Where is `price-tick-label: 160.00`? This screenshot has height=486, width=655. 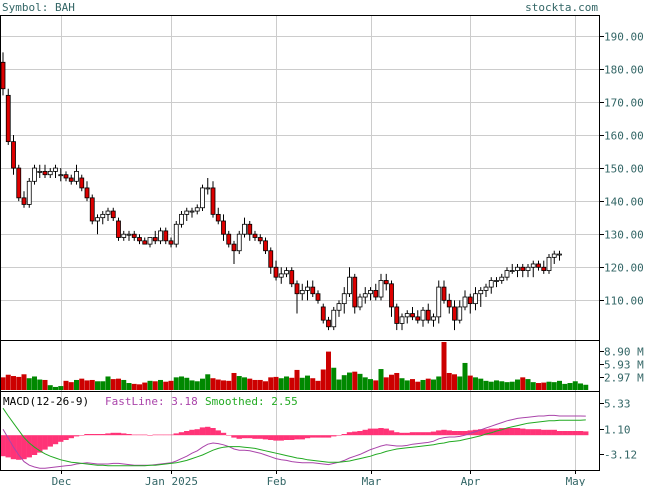 price-tick-label: 160.00 is located at coordinates (624, 136).